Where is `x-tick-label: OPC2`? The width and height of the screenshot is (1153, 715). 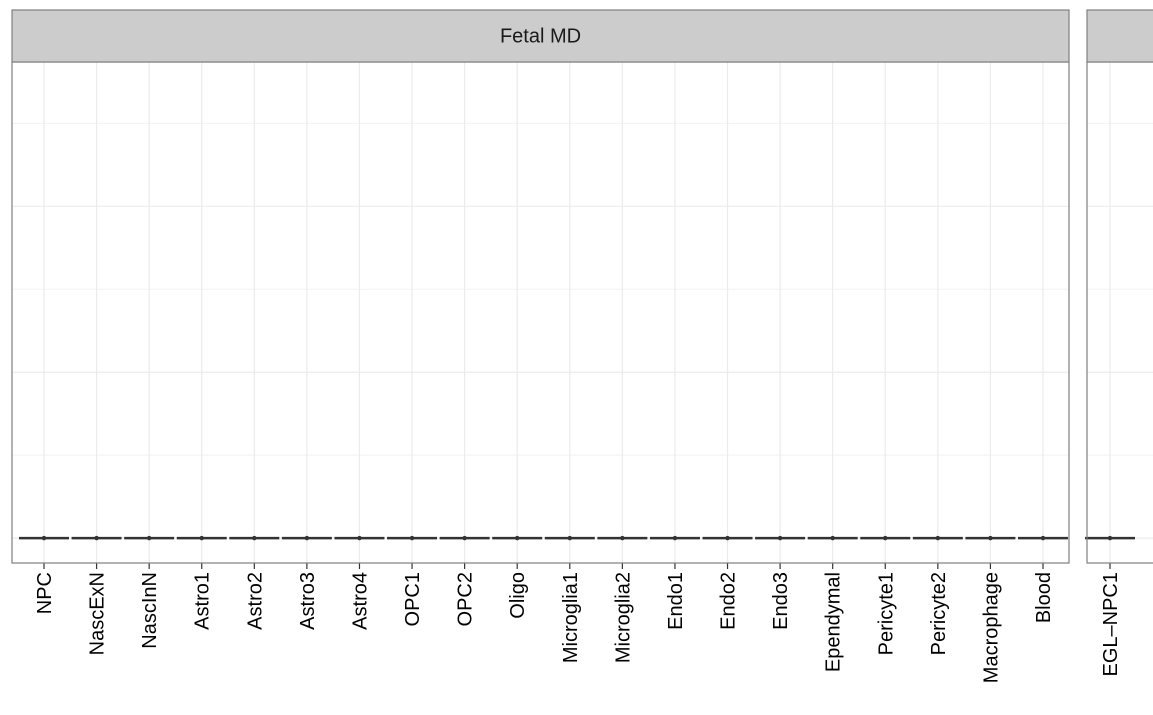 x-tick-label: OPC2 is located at coordinates (466, 599).